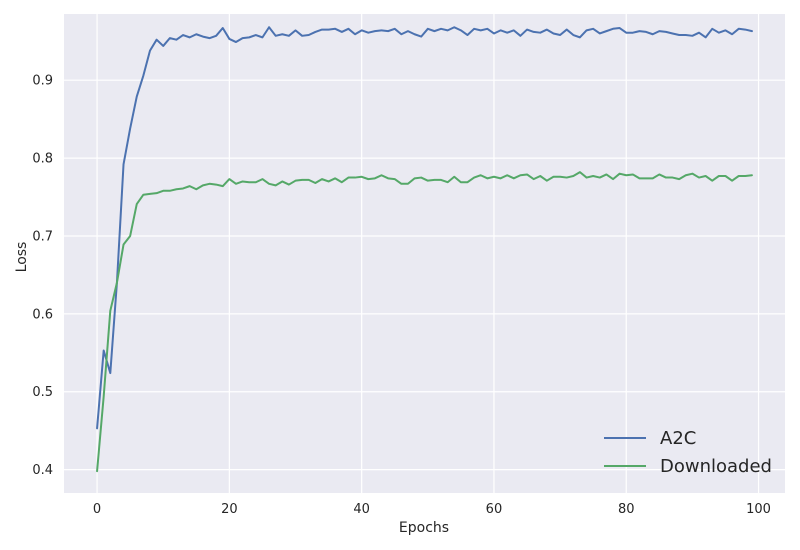 The width and height of the screenshot is (800, 550). What do you see at coordinates (626, 509) in the screenshot?
I see `x-tick-label: 80` at bounding box center [626, 509].